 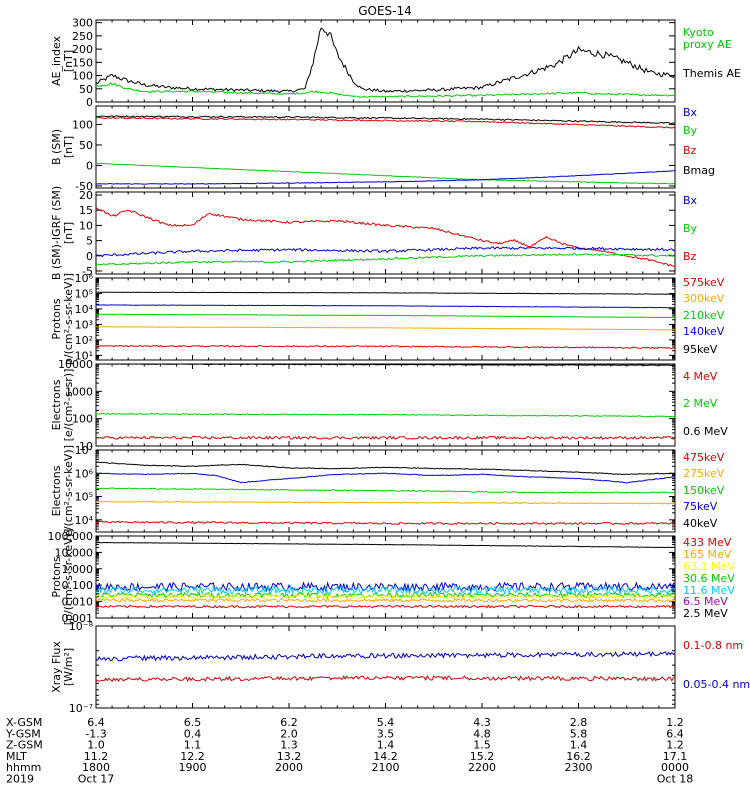 I want to click on legend-bmag: Bmag, so click(x=699, y=170).